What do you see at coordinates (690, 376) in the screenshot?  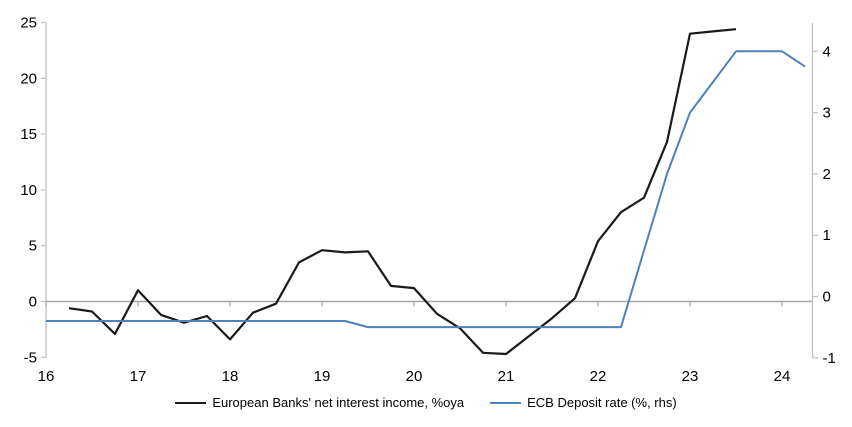 I see `x-axis-tick-label: 23` at bounding box center [690, 376].